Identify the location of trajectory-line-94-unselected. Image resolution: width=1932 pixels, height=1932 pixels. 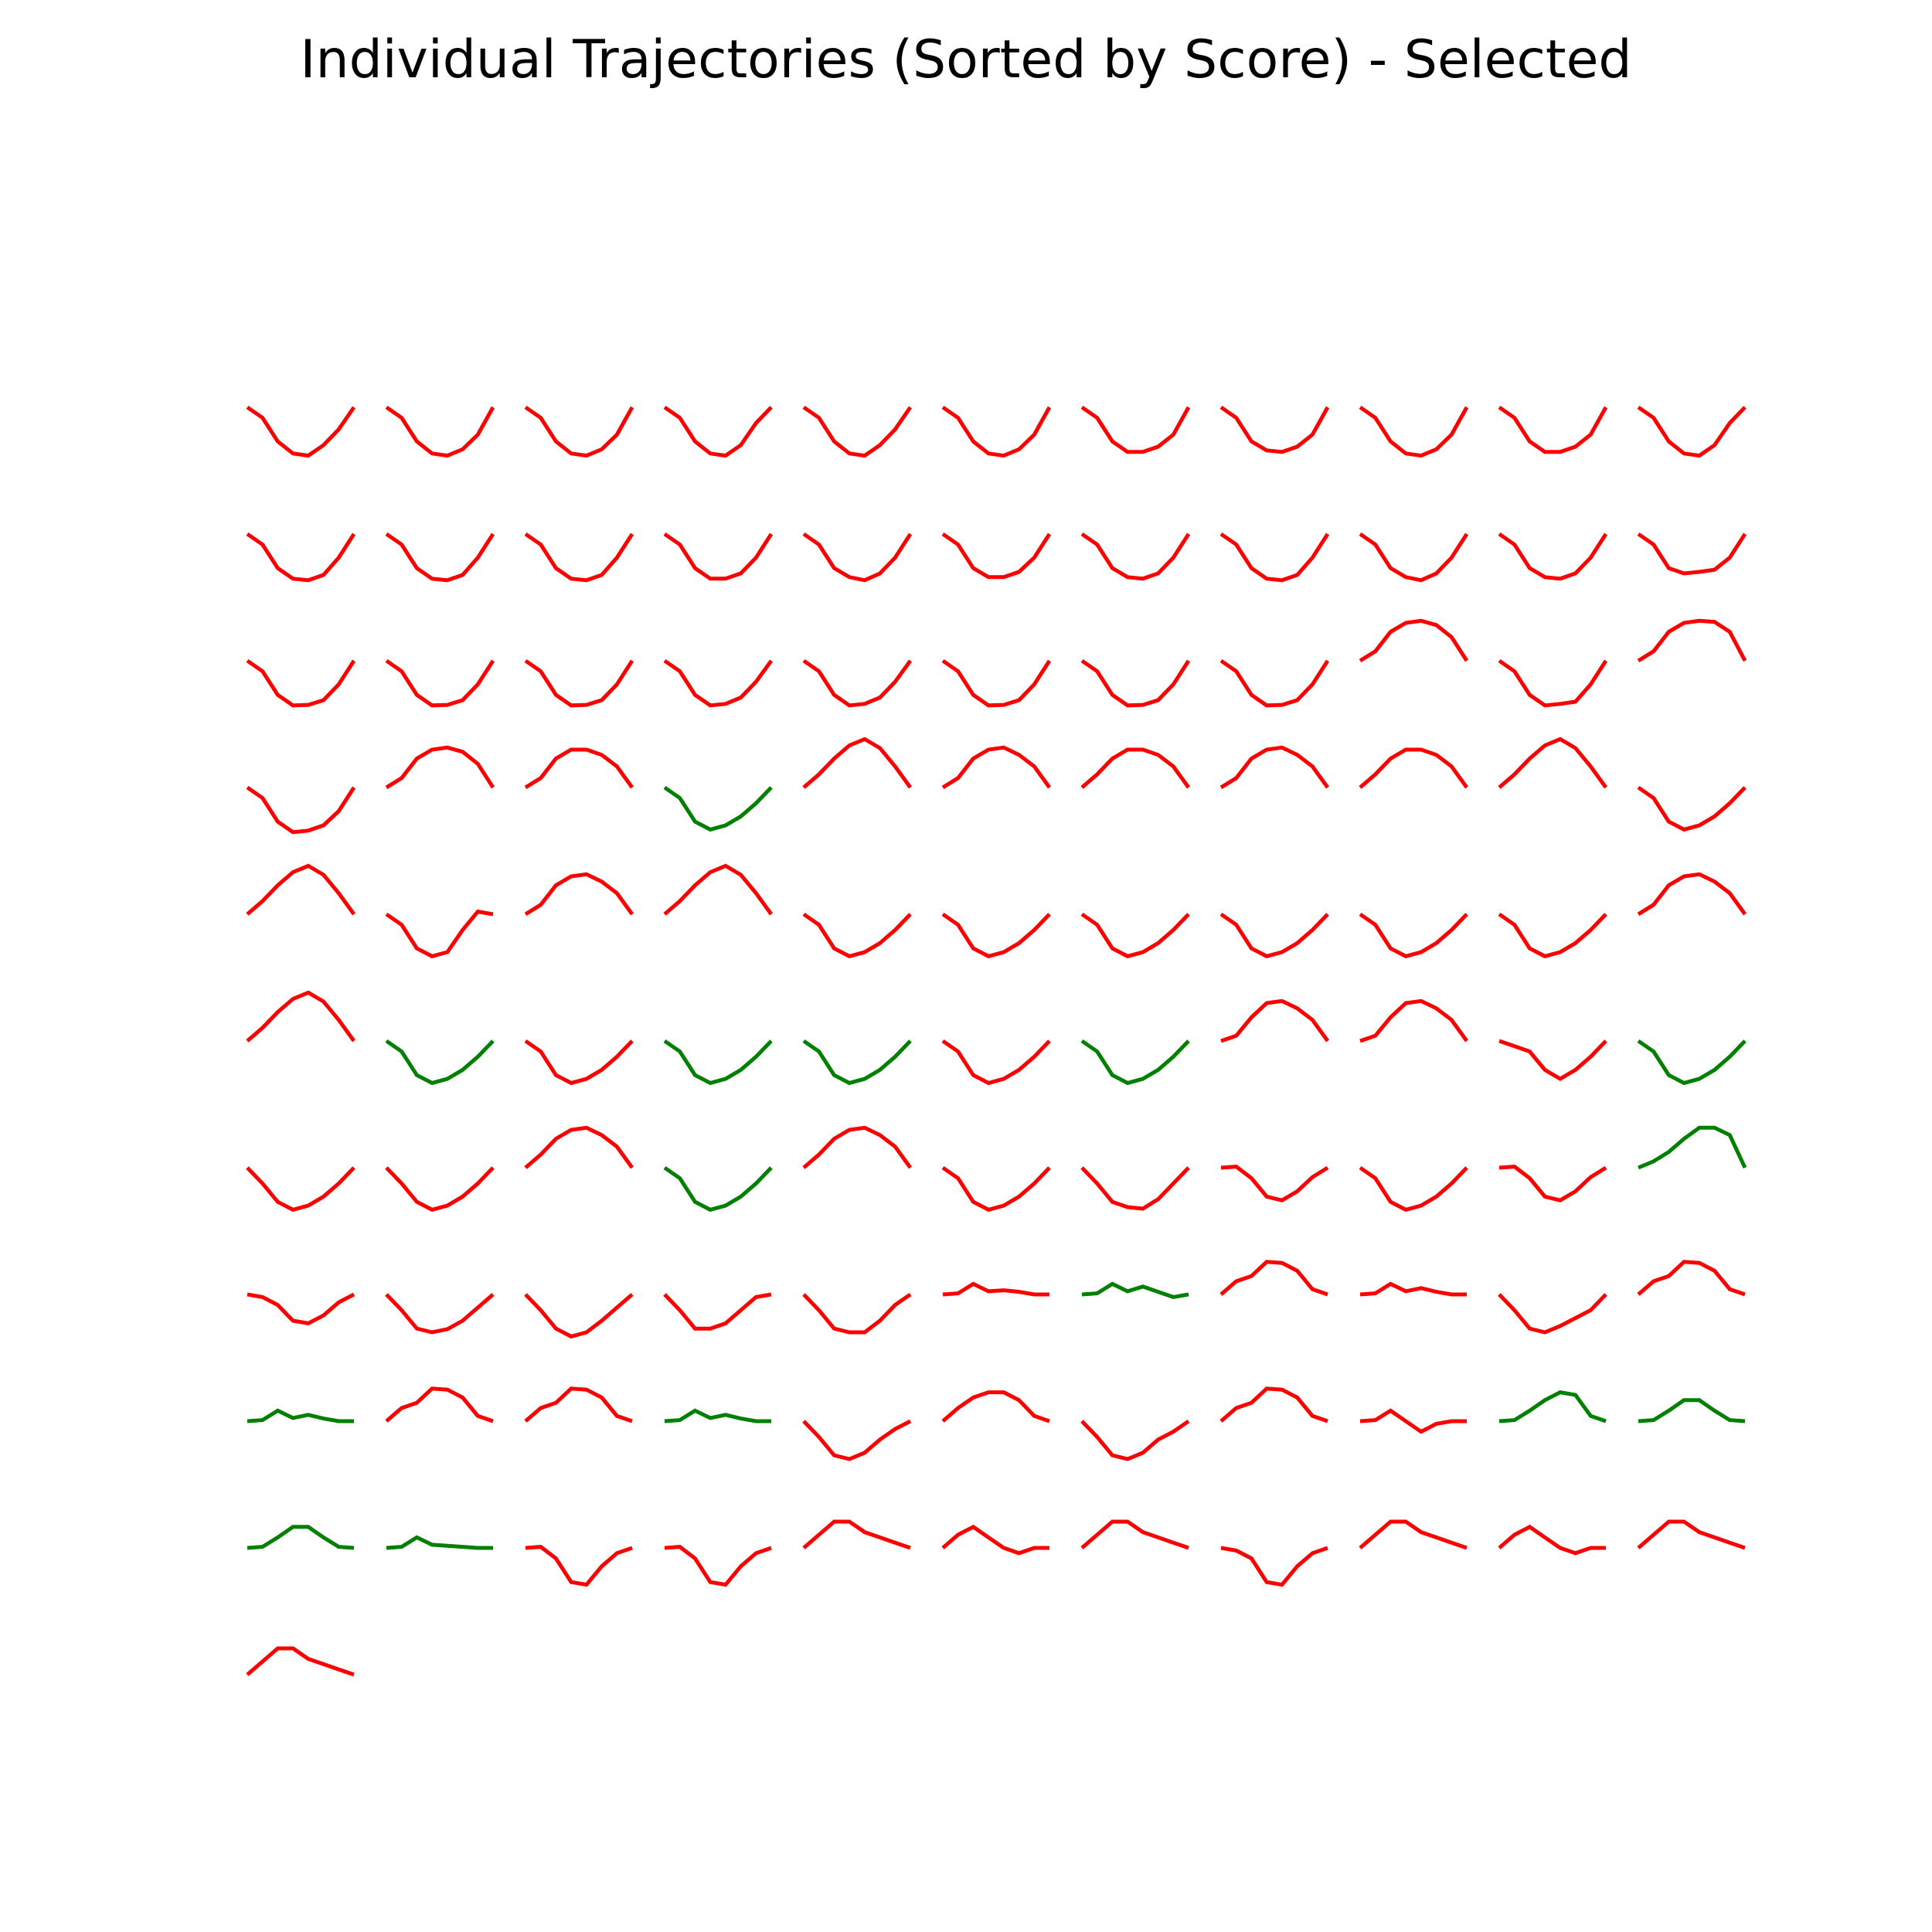
(996, 1406).